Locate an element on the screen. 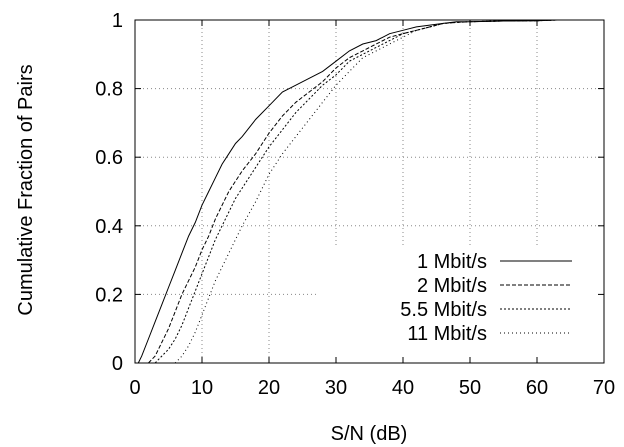  x-tick-label: 70 is located at coordinates (604, 388).